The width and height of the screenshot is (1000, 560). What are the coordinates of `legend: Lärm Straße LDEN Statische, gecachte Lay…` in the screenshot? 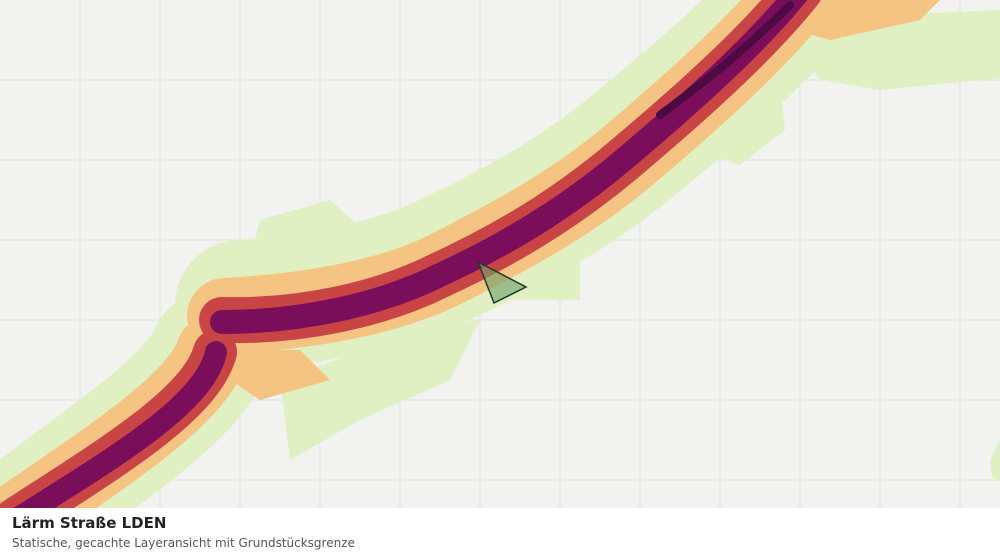 It's located at (500, 534).